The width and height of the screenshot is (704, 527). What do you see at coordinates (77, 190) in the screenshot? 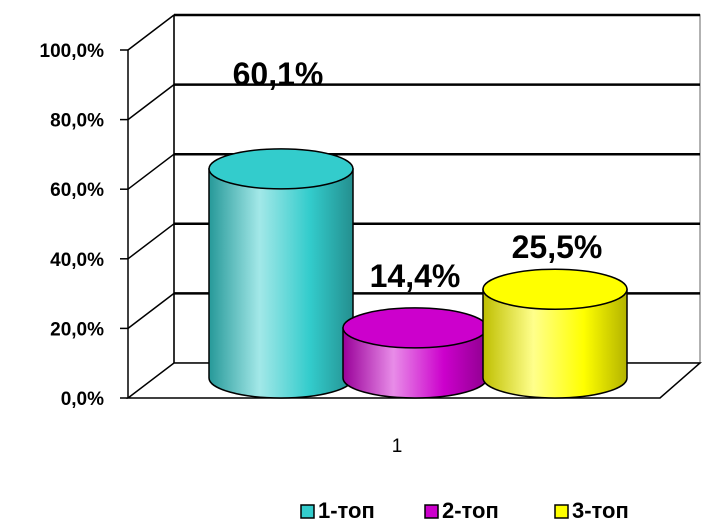
I see `y-tick-label: 60,0%` at bounding box center [77, 190].